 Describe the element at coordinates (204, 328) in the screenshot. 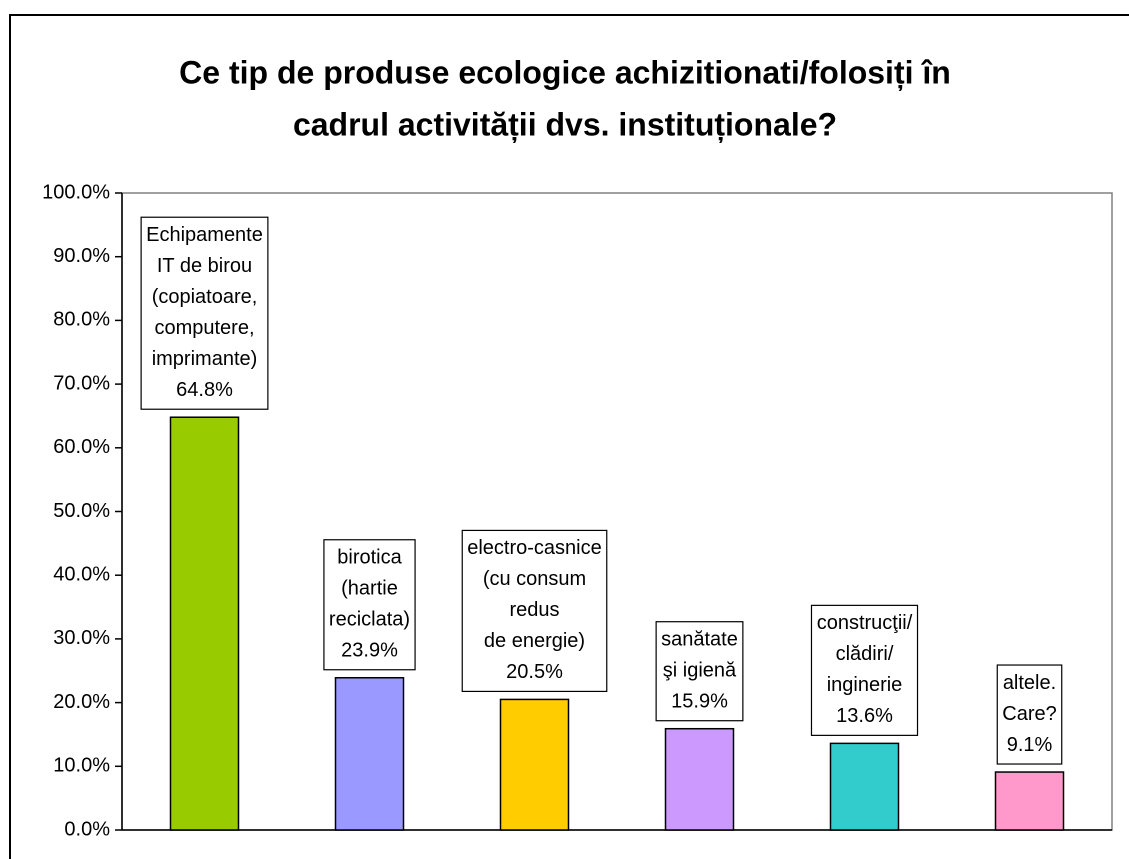

I see `category-label: computere,` at that location.